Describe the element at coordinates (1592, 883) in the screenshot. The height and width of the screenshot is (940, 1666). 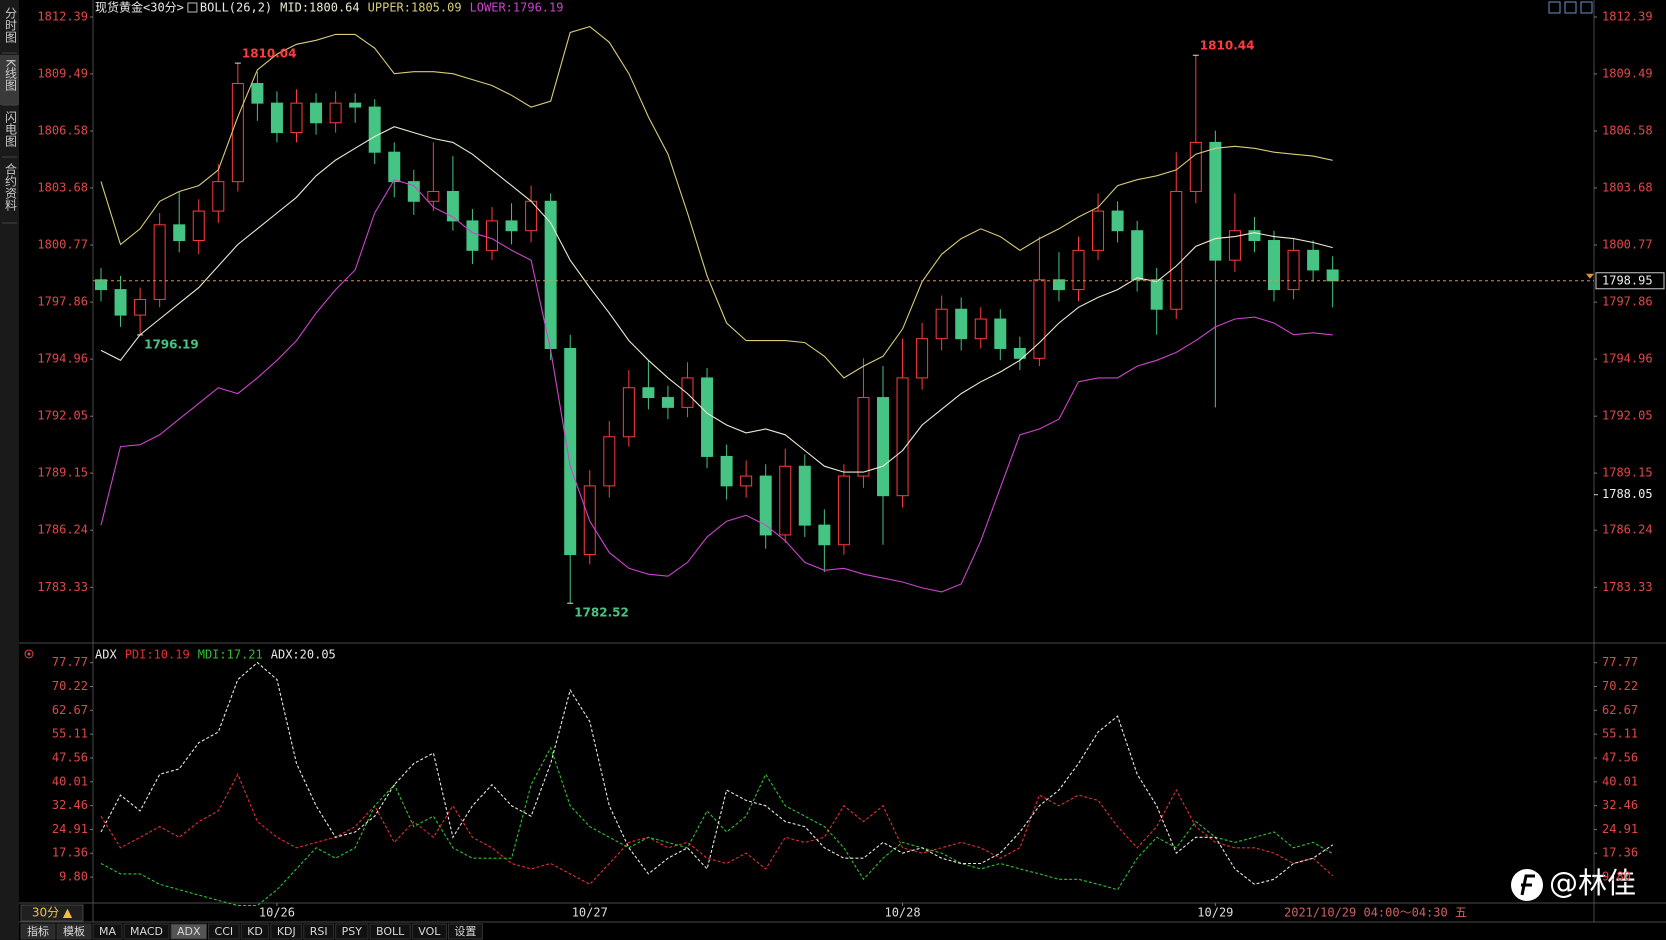
I see `watermark: @林佳` at that location.